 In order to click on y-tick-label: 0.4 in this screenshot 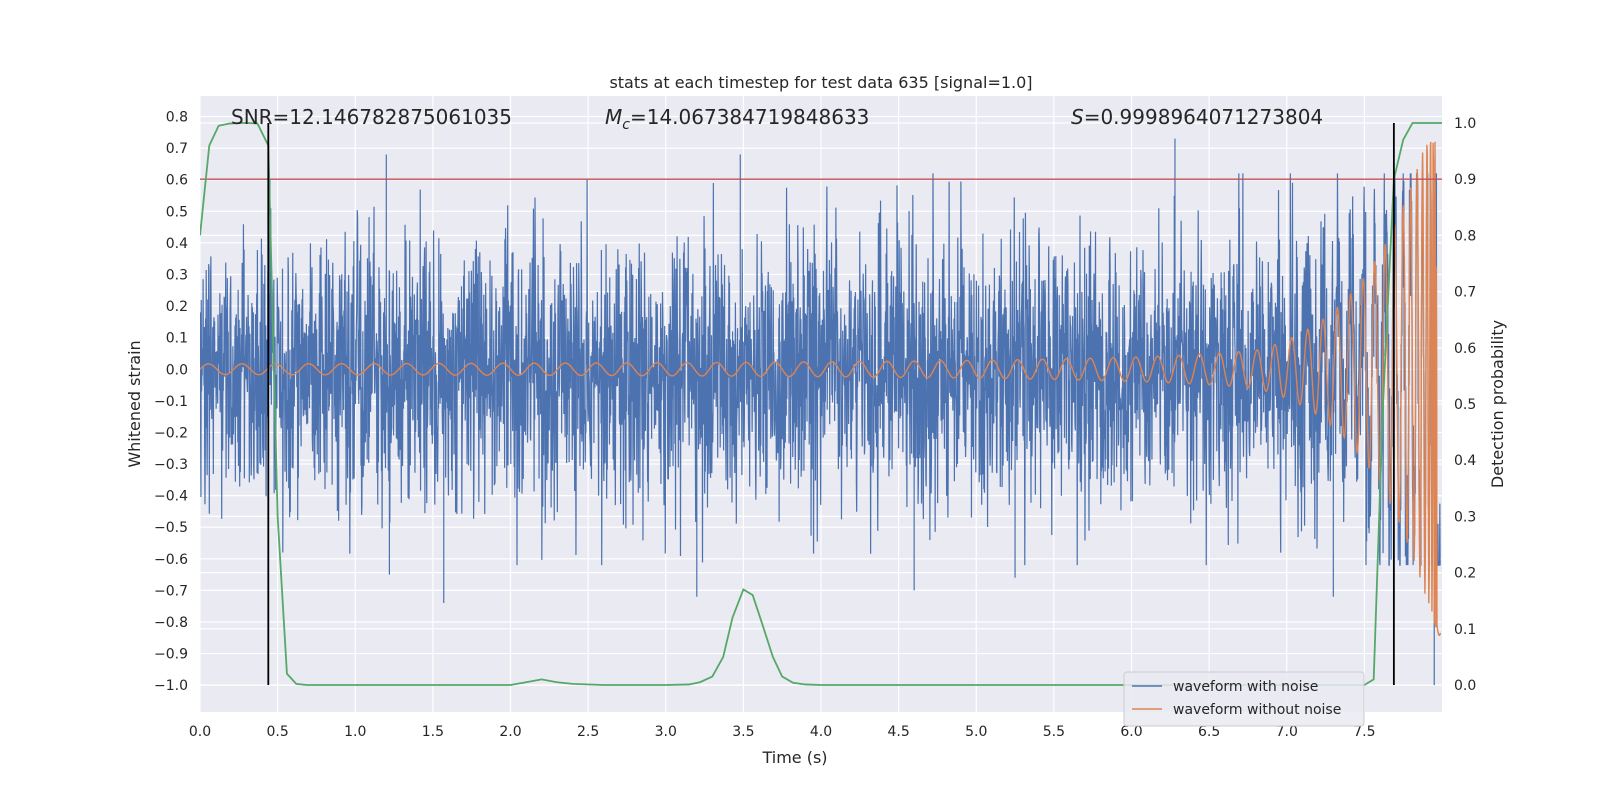, I will do `click(177, 244)`.